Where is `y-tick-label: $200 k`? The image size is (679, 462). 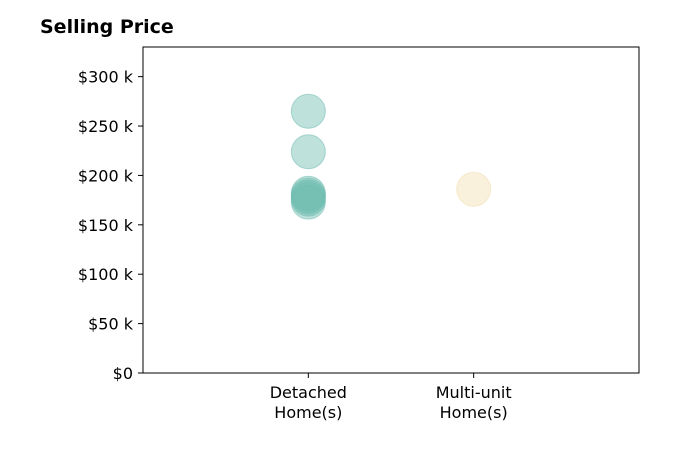
y-tick-label: $200 k is located at coordinates (106, 175).